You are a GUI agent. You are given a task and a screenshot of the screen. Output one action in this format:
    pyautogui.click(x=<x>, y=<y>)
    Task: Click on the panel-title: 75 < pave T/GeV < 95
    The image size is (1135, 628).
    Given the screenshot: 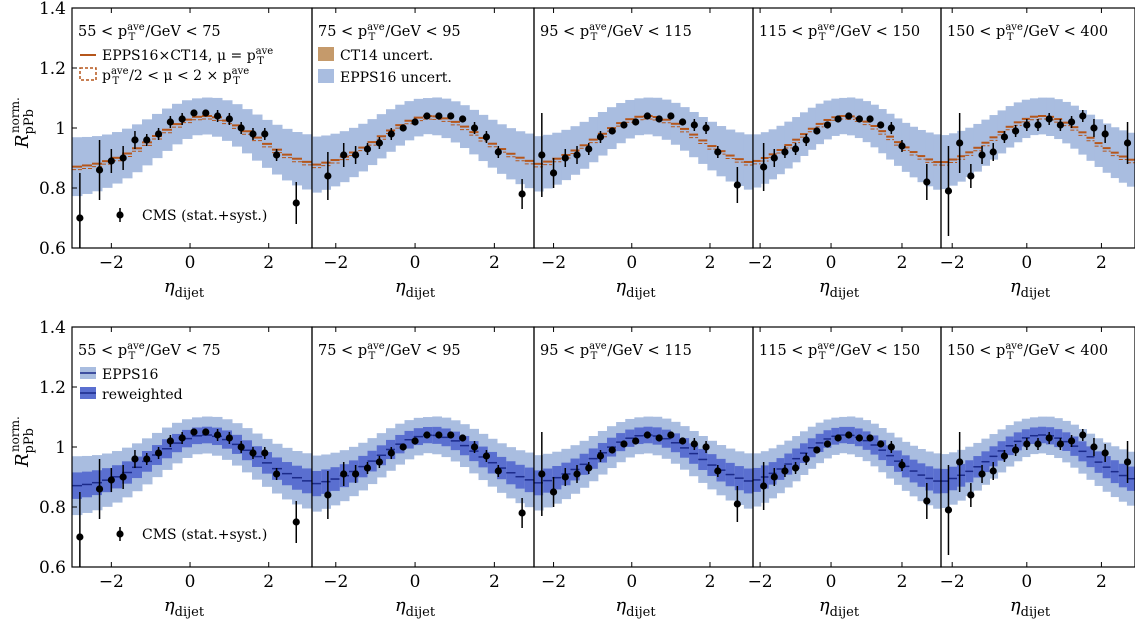 What is the action you would take?
    pyautogui.click(x=389, y=351)
    